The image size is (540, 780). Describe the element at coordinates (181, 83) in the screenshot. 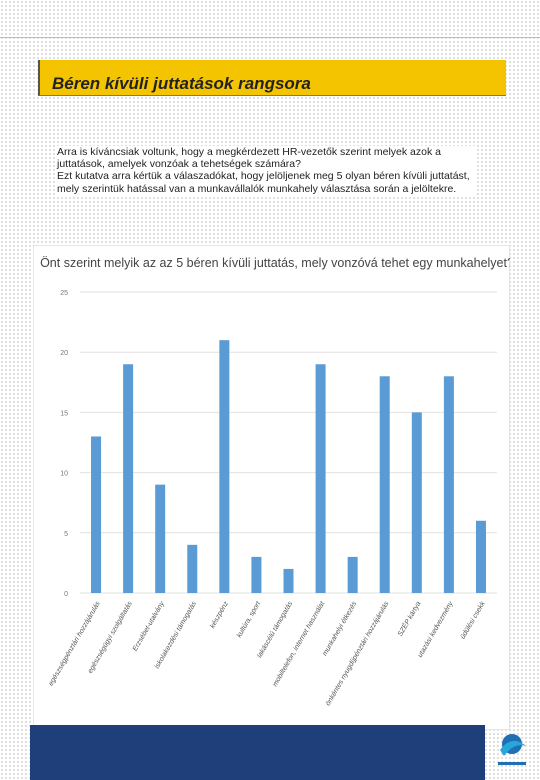

I see `slide-title: Béren kívüli juttatások rangsora` at that location.